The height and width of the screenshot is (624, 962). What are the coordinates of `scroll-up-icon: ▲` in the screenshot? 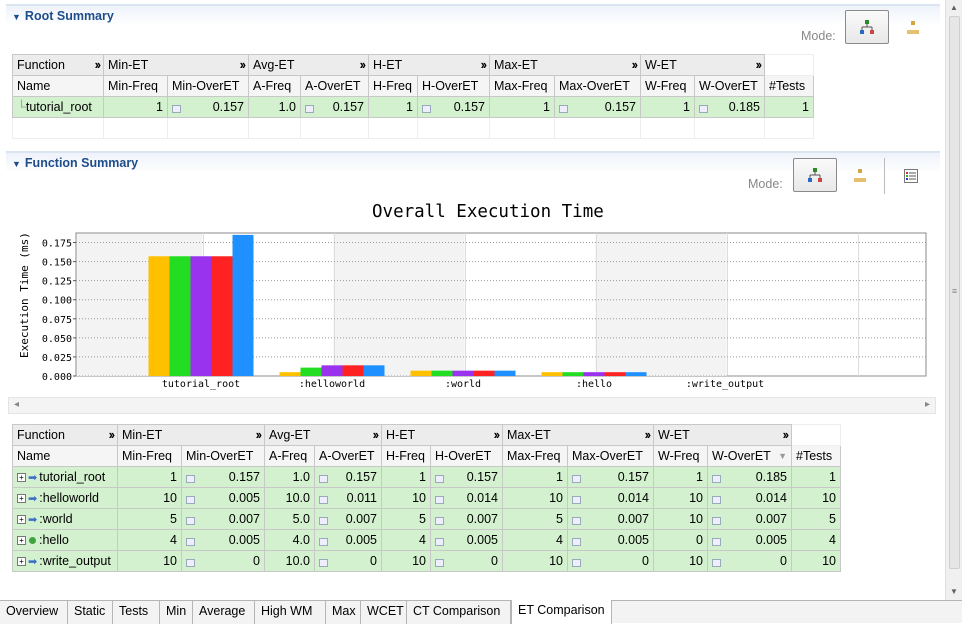 It's located at (954, 7).